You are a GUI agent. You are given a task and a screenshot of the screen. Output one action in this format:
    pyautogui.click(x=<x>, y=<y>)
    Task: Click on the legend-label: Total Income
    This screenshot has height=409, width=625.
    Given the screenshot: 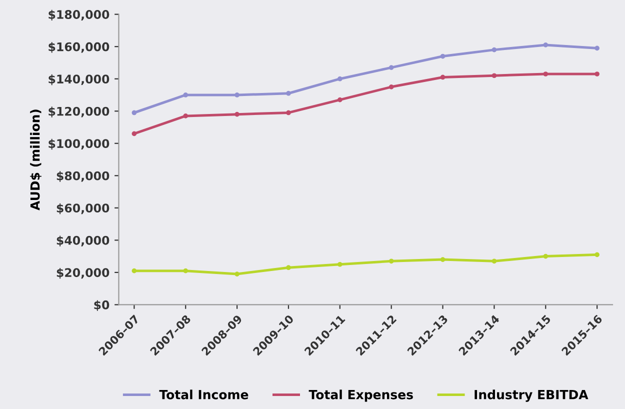 What is the action you would take?
    pyautogui.click(x=203, y=395)
    